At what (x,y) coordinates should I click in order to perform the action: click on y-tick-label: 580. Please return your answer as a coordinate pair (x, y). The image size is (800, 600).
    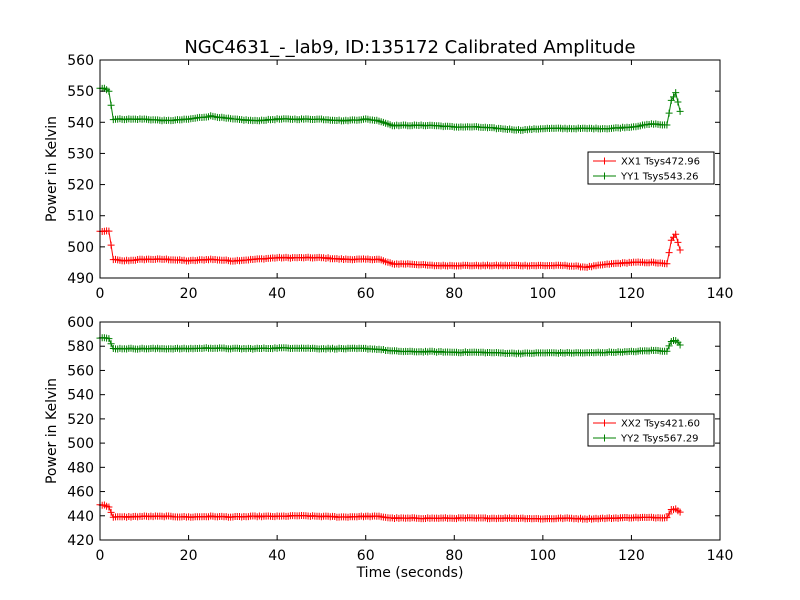
    Looking at the image, I should click on (80, 347).